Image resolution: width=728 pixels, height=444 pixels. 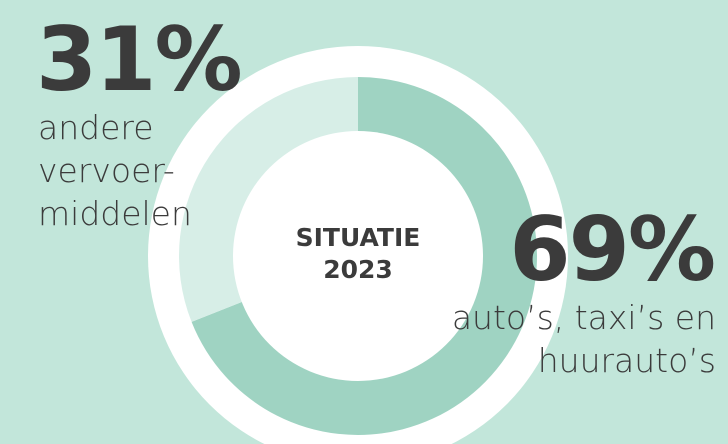 I want to click on category-label: andere vervoer- middelen, so click(x=115, y=170).